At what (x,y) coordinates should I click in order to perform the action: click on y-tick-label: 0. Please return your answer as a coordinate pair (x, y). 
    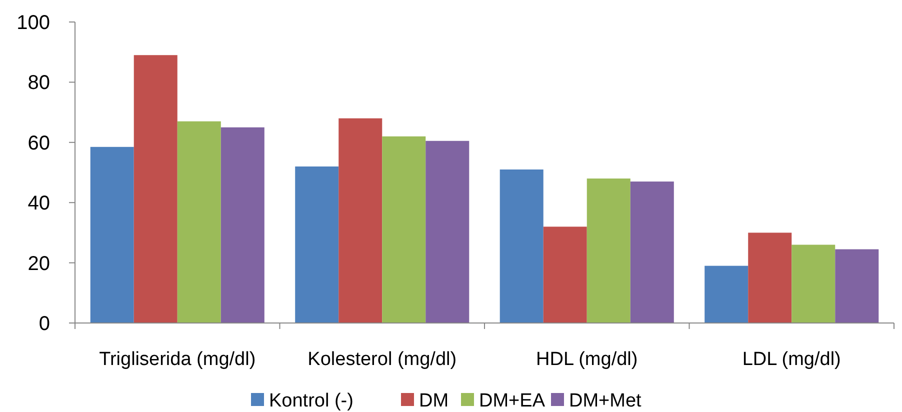
    Looking at the image, I should click on (44, 324).